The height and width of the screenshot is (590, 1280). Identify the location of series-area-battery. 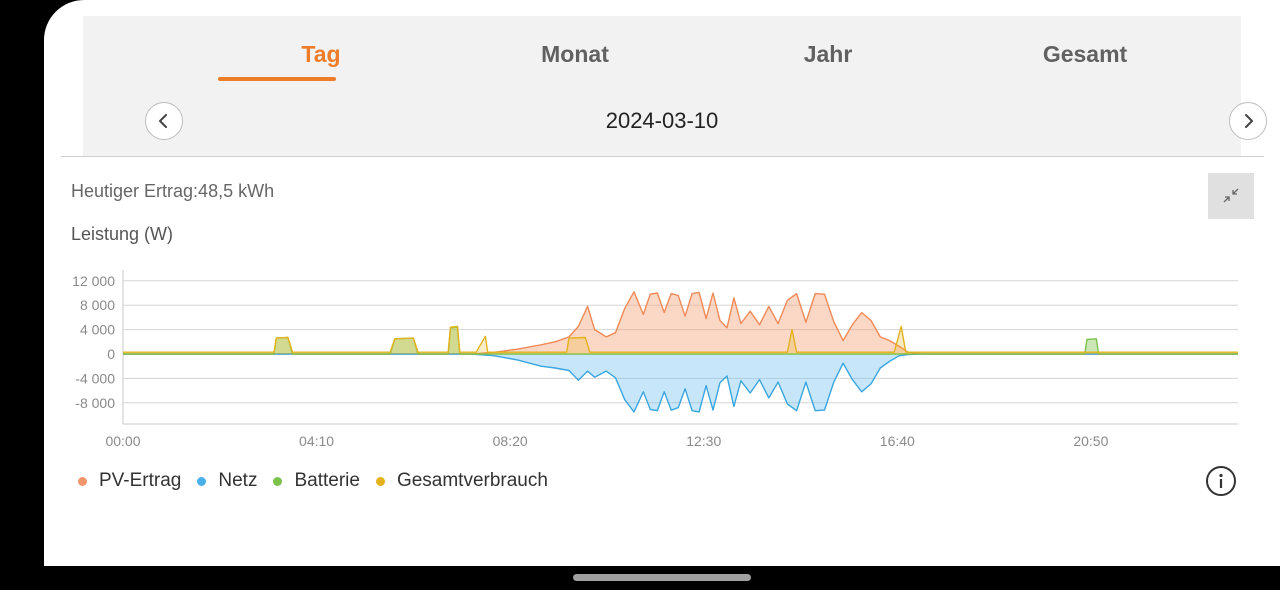
(680, 340).